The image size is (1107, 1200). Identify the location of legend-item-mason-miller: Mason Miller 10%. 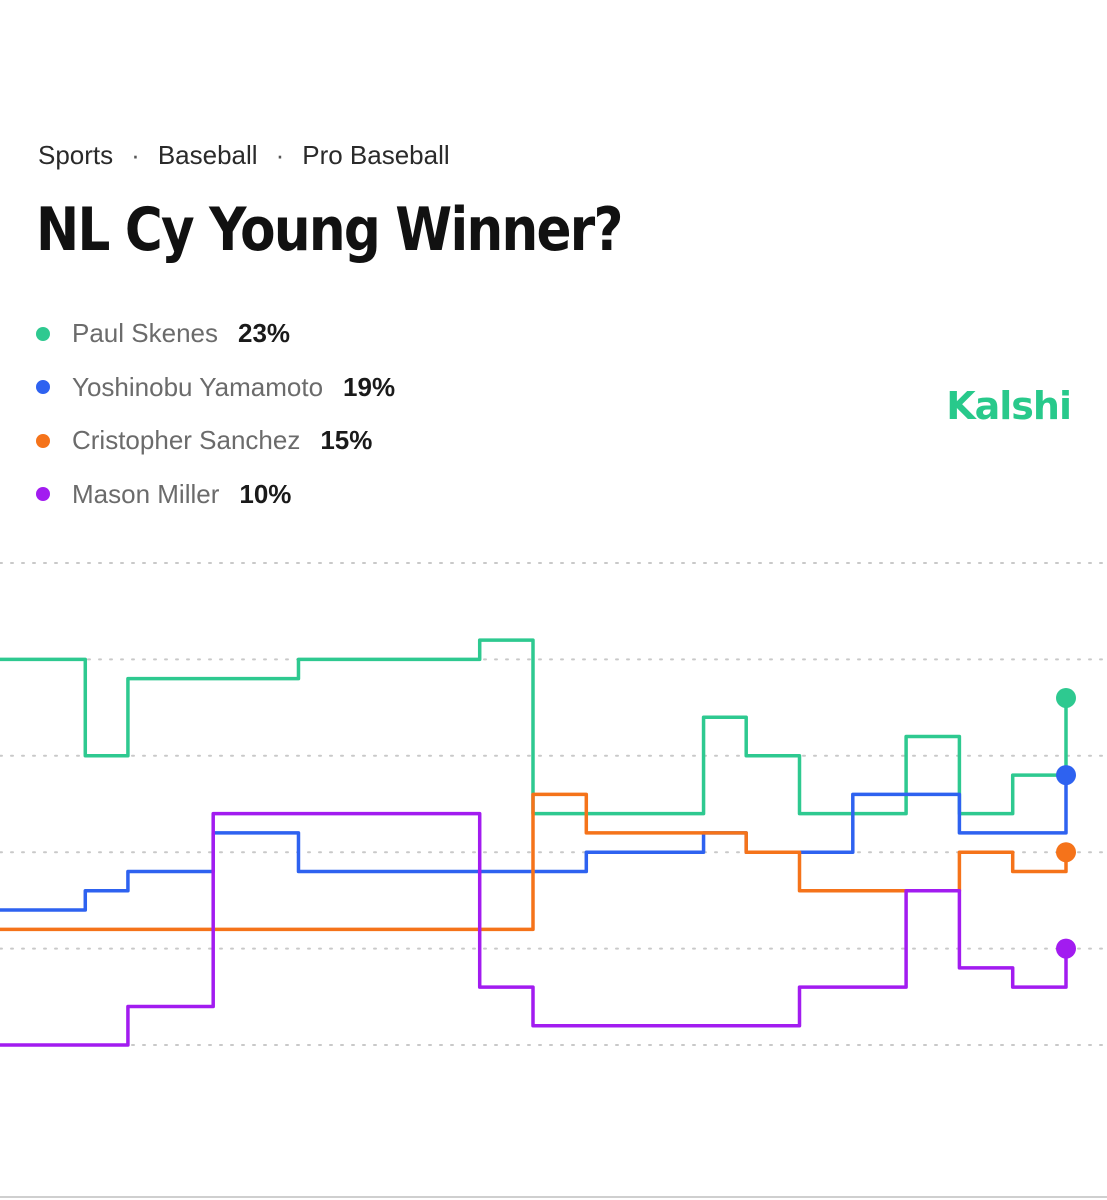
(215, 495).